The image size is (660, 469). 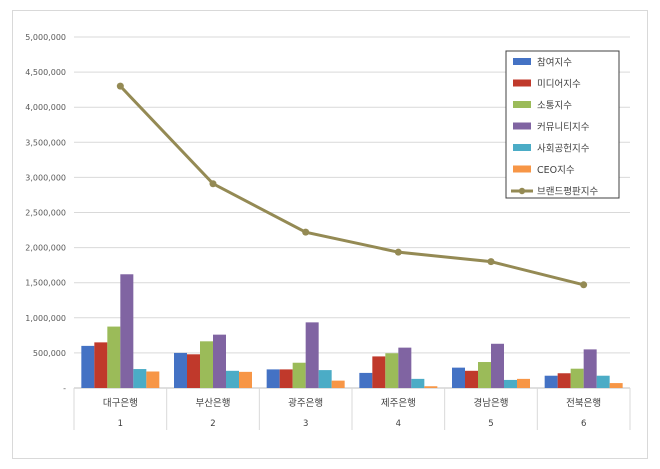 What do you see at coordinates (563, 127) in the screenshot?
I see `legend-label: 커뮤니티지수` at bounding box center [563, 127].